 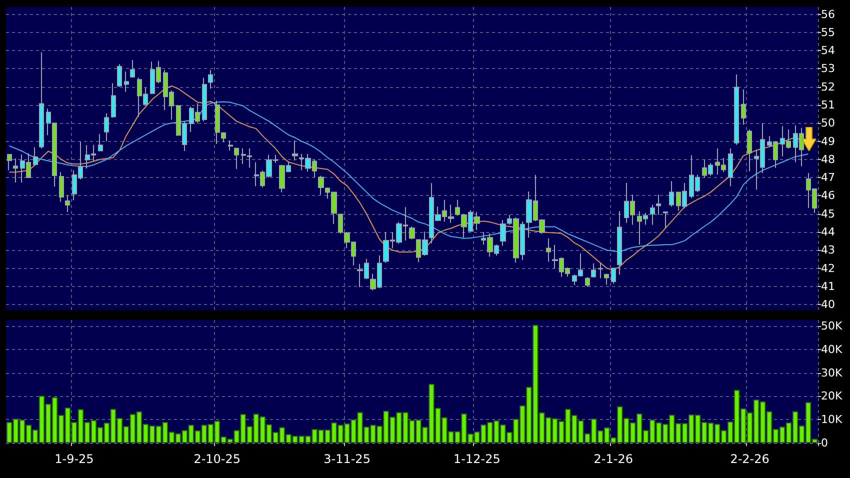 What do you see at coordinates (828, 32) in the screenshot?
I see `y-tick-label: 55` at bounding box center [828, 32].